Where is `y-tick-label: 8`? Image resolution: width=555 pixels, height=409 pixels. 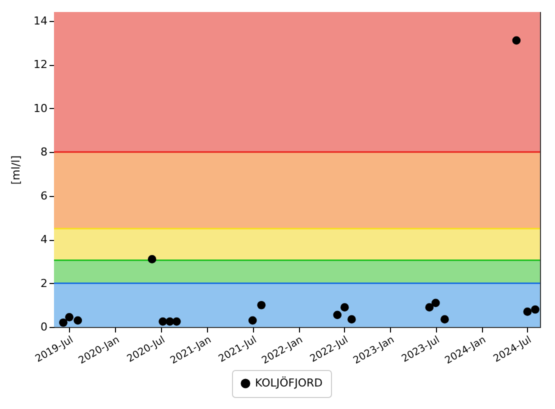 y-tick-label: 8 is located at coordinates (44, 152).